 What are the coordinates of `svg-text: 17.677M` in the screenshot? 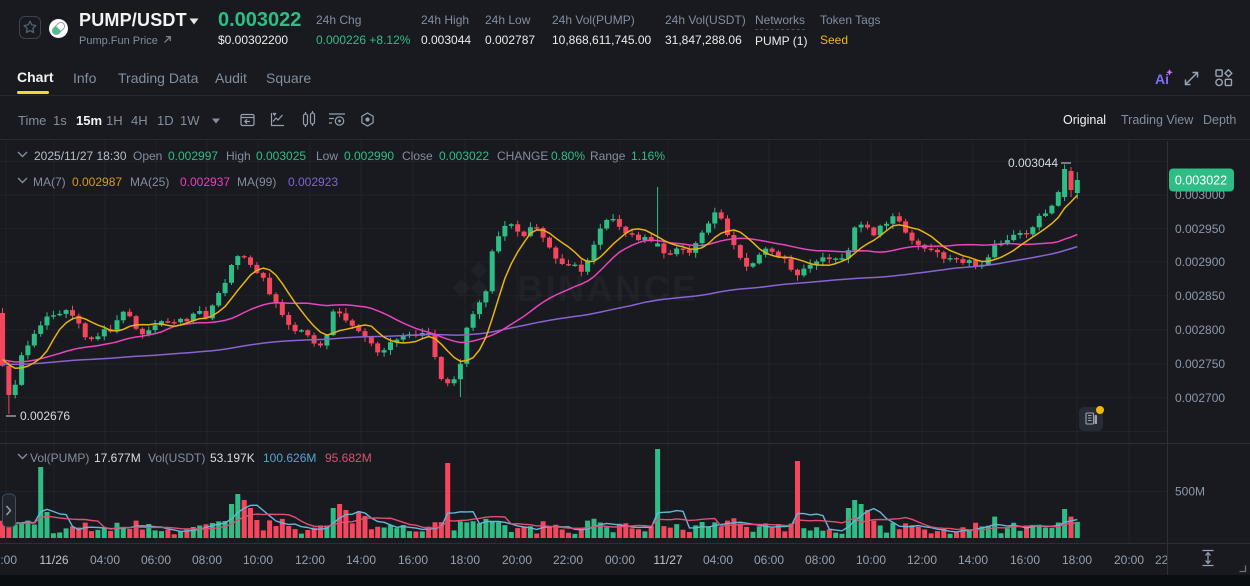 It's located at (117, 458).